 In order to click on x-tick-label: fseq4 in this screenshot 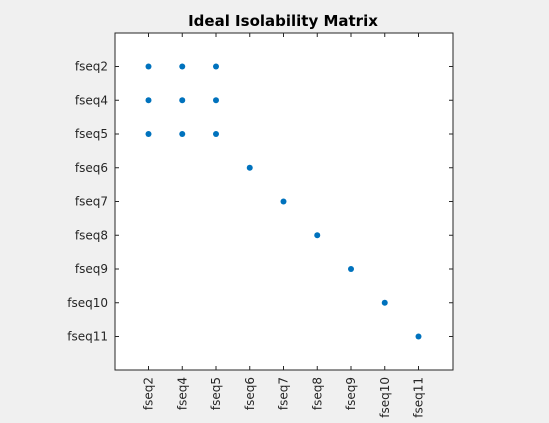, I will do `click(182, 393)`.